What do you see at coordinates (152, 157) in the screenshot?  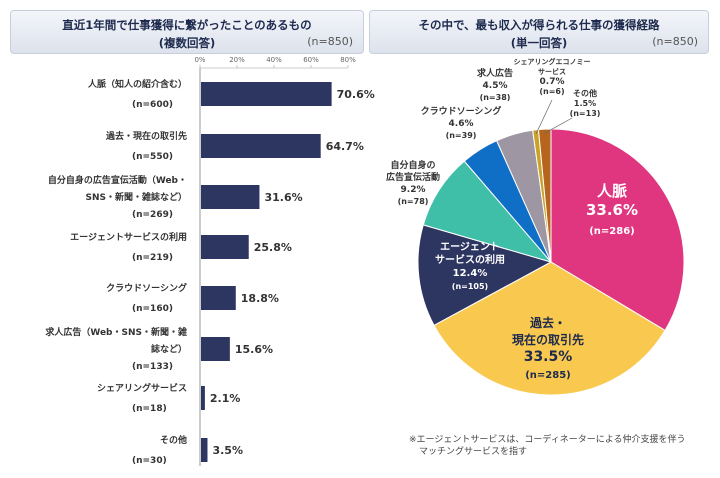 I see `bar-category-label: (n=550)` at bounding box center [152, 157].